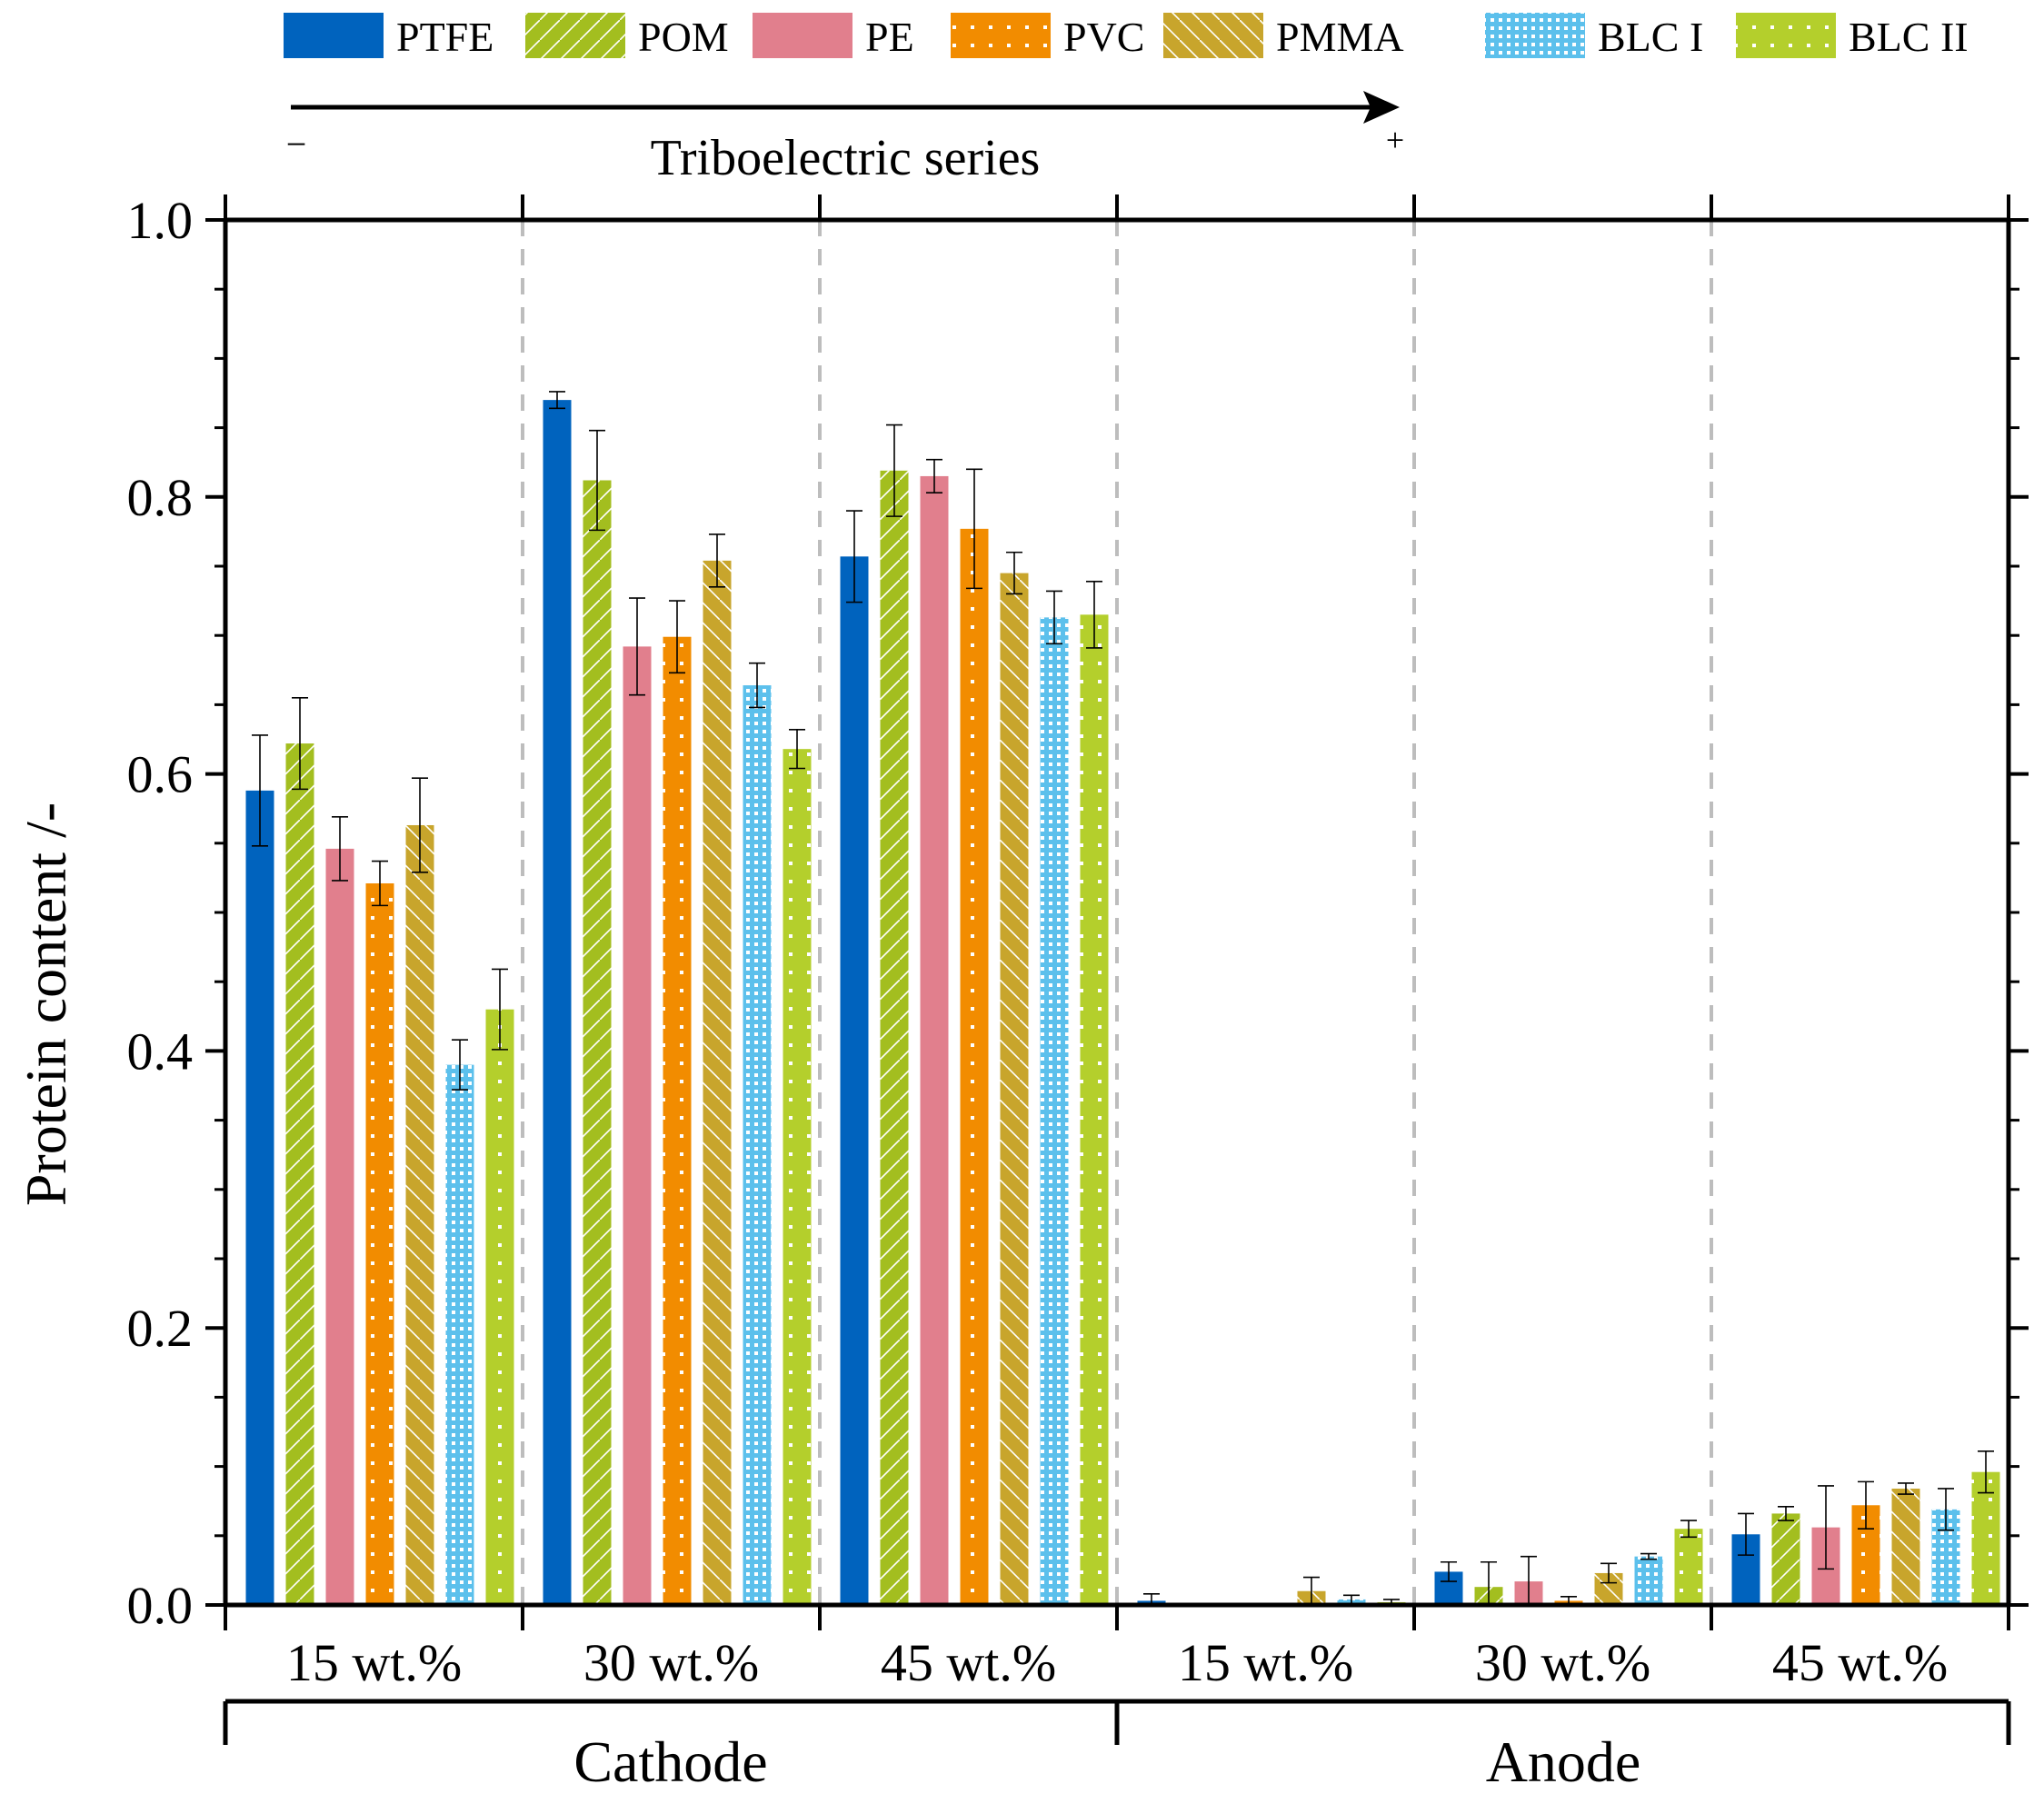 The image size is (2044, 1794). I want to click on legend-label: PTFE, so click(445, 37).